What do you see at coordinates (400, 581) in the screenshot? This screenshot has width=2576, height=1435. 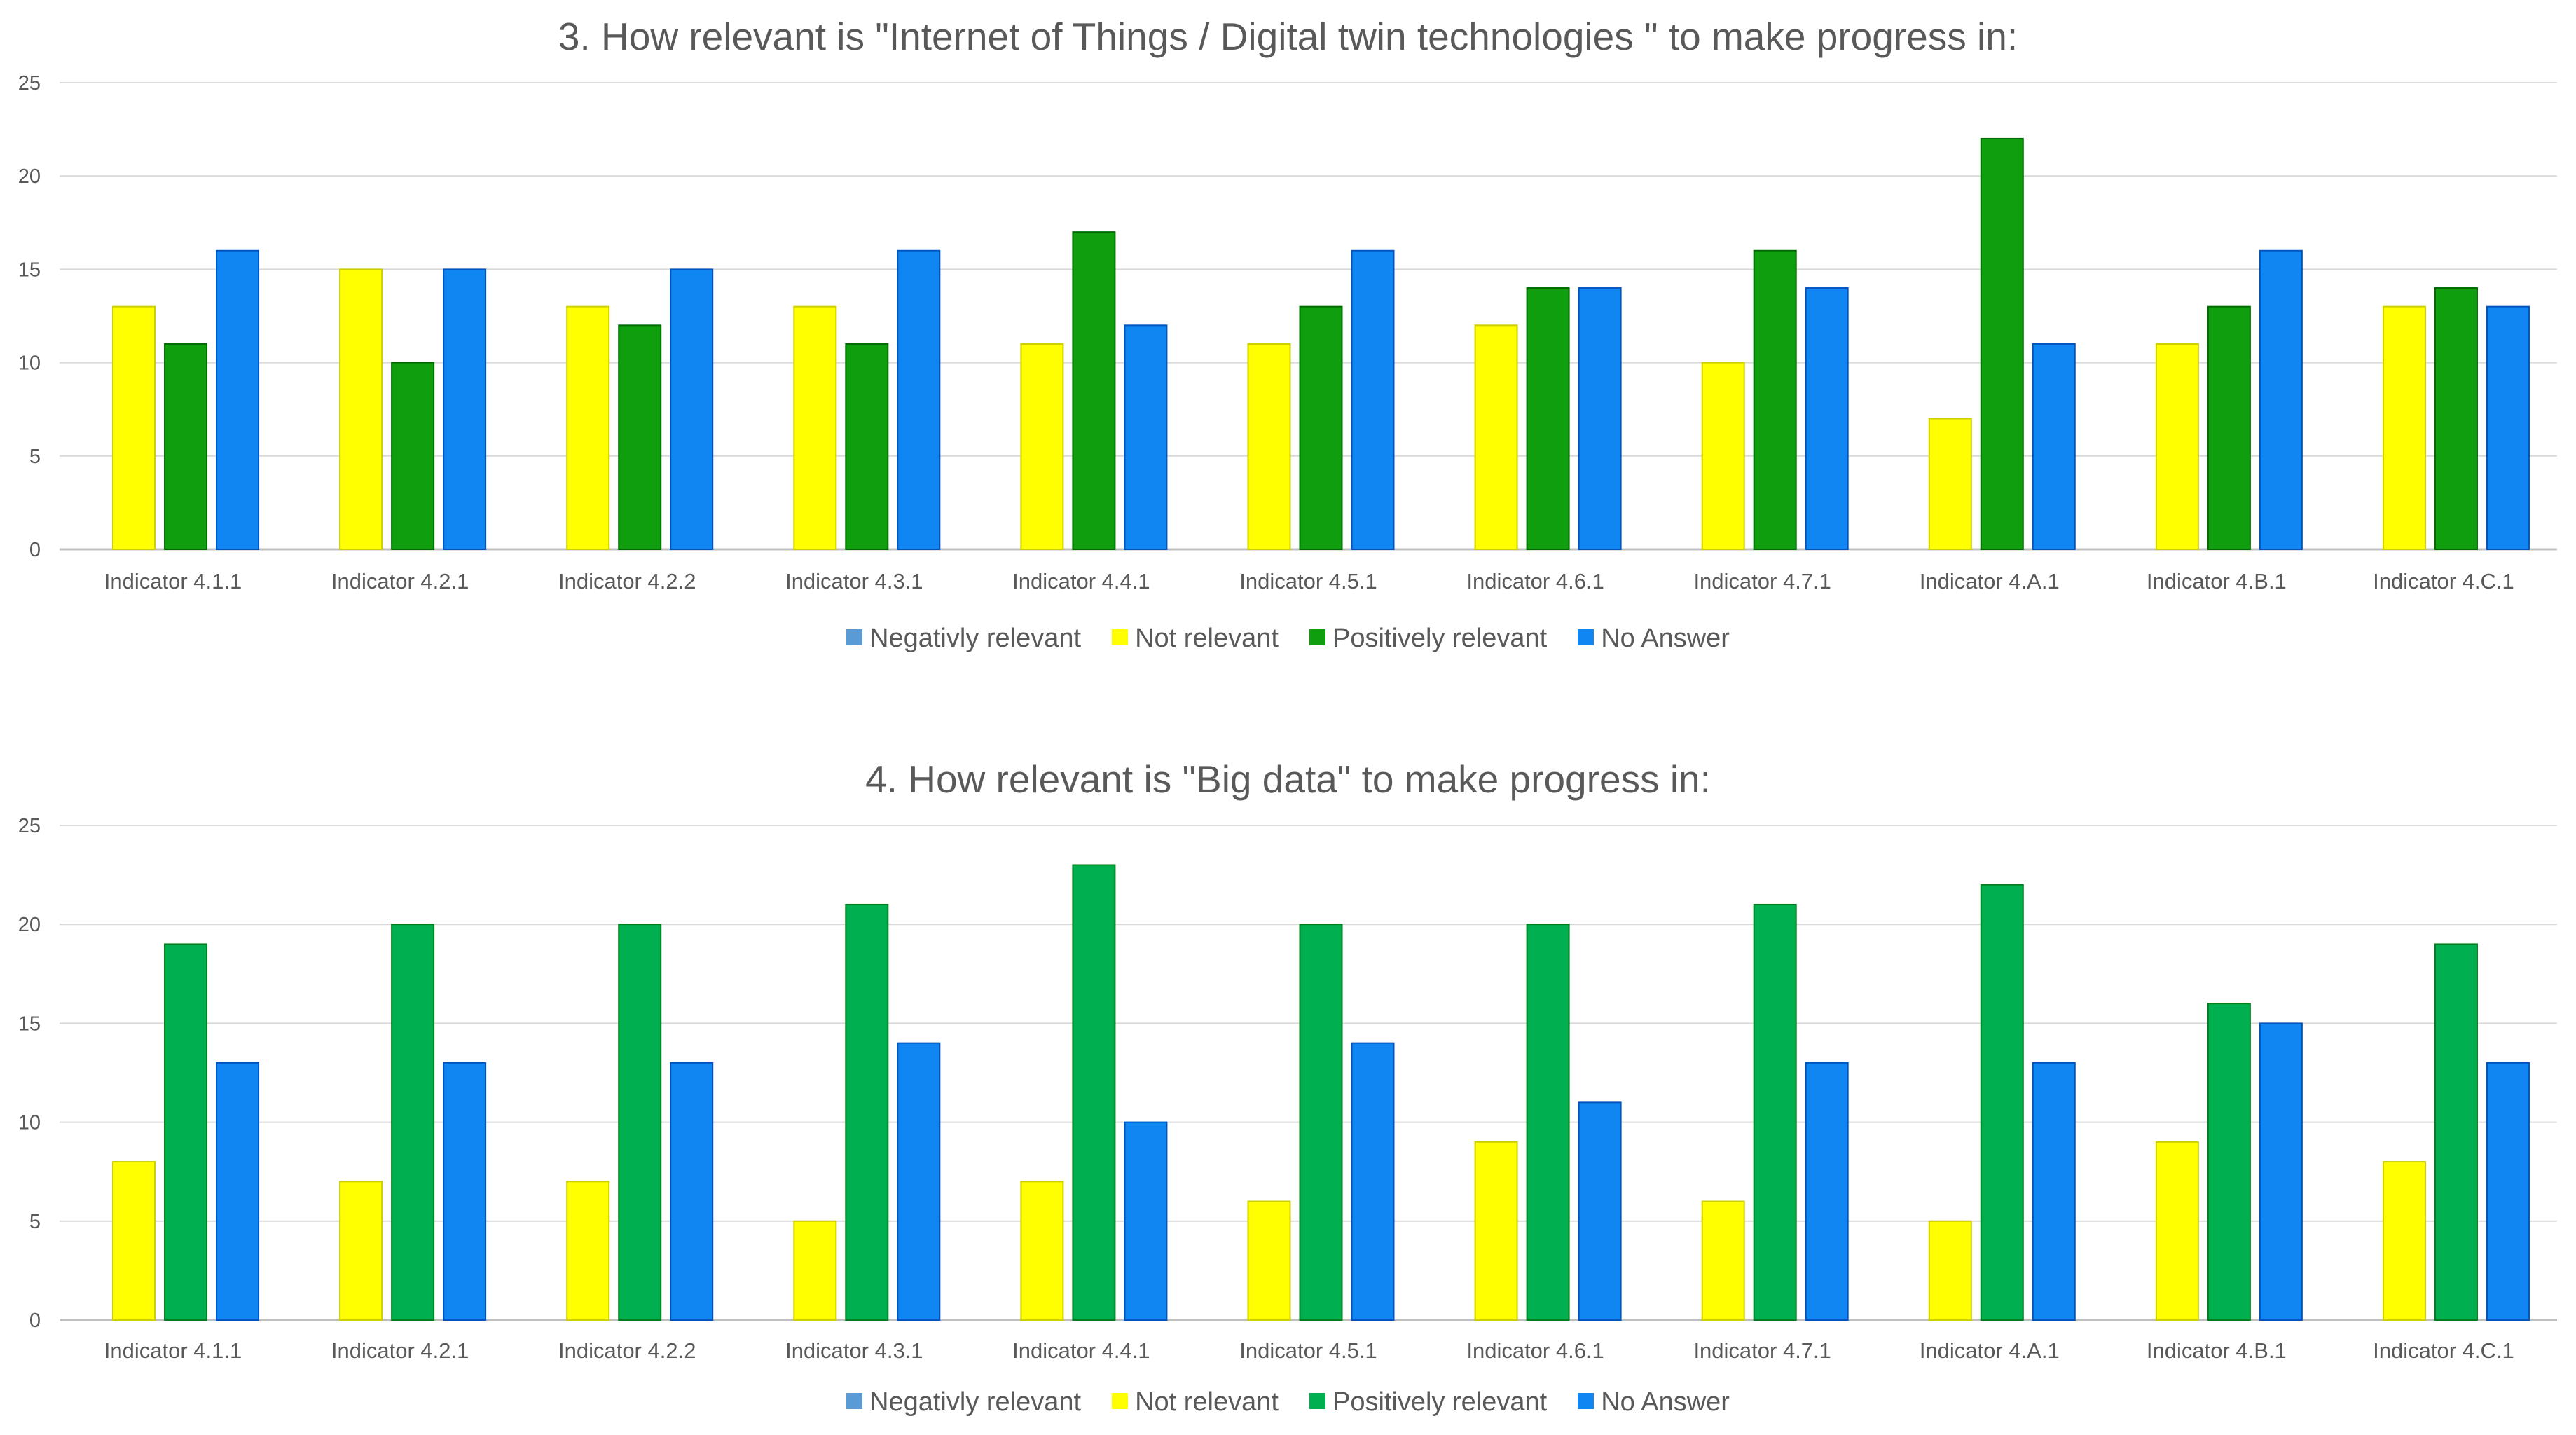 I see `x-tick-label: Indicator 4.2.1` at bounding box center [400, 581].